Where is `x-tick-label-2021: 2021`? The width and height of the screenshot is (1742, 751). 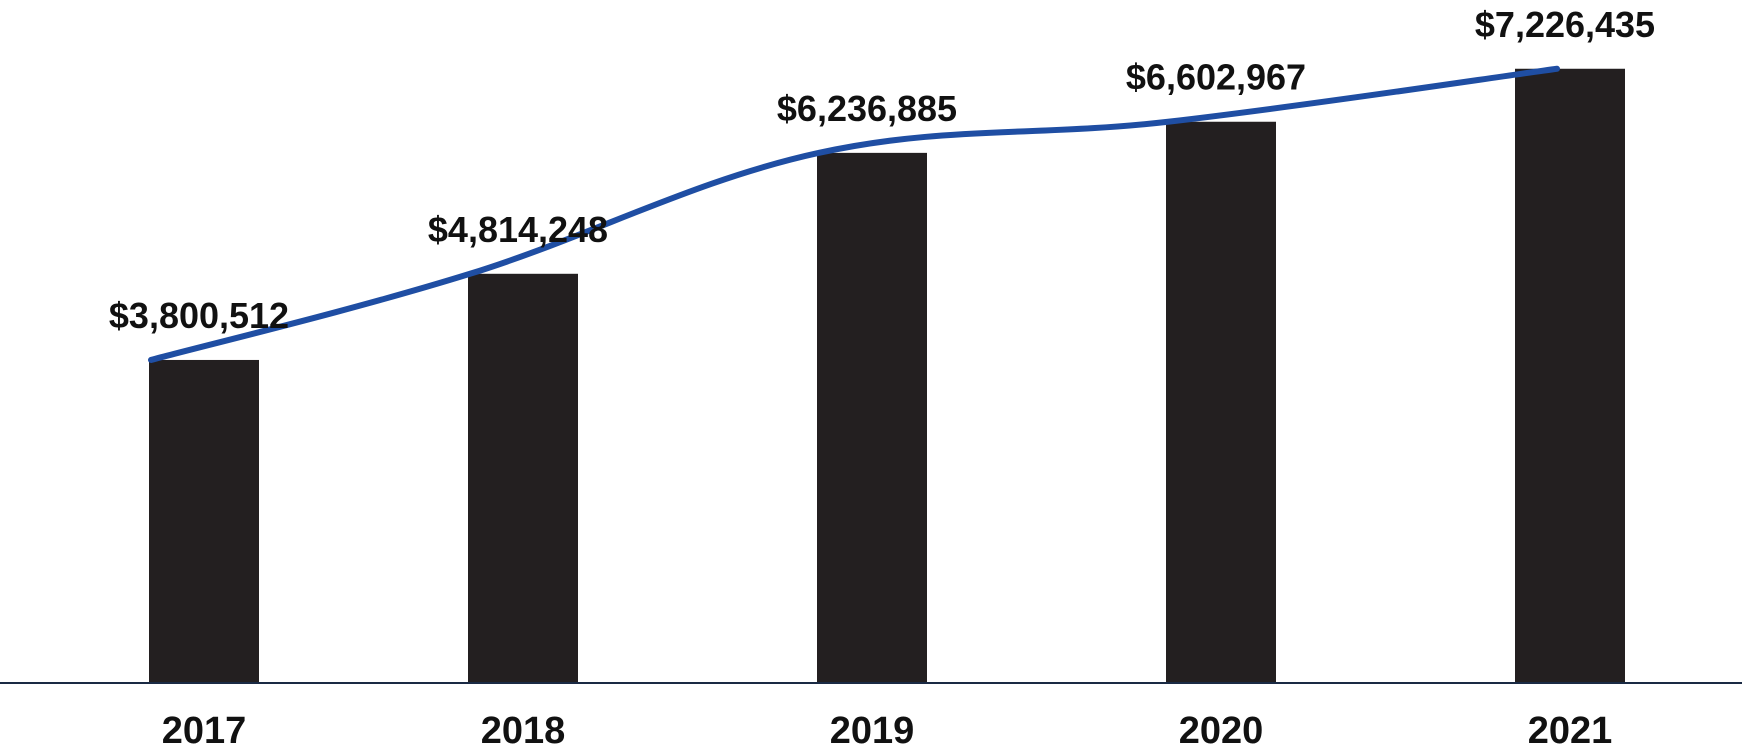
x-tick-label-2021: 2021 is located at coordinates (1570, 730).